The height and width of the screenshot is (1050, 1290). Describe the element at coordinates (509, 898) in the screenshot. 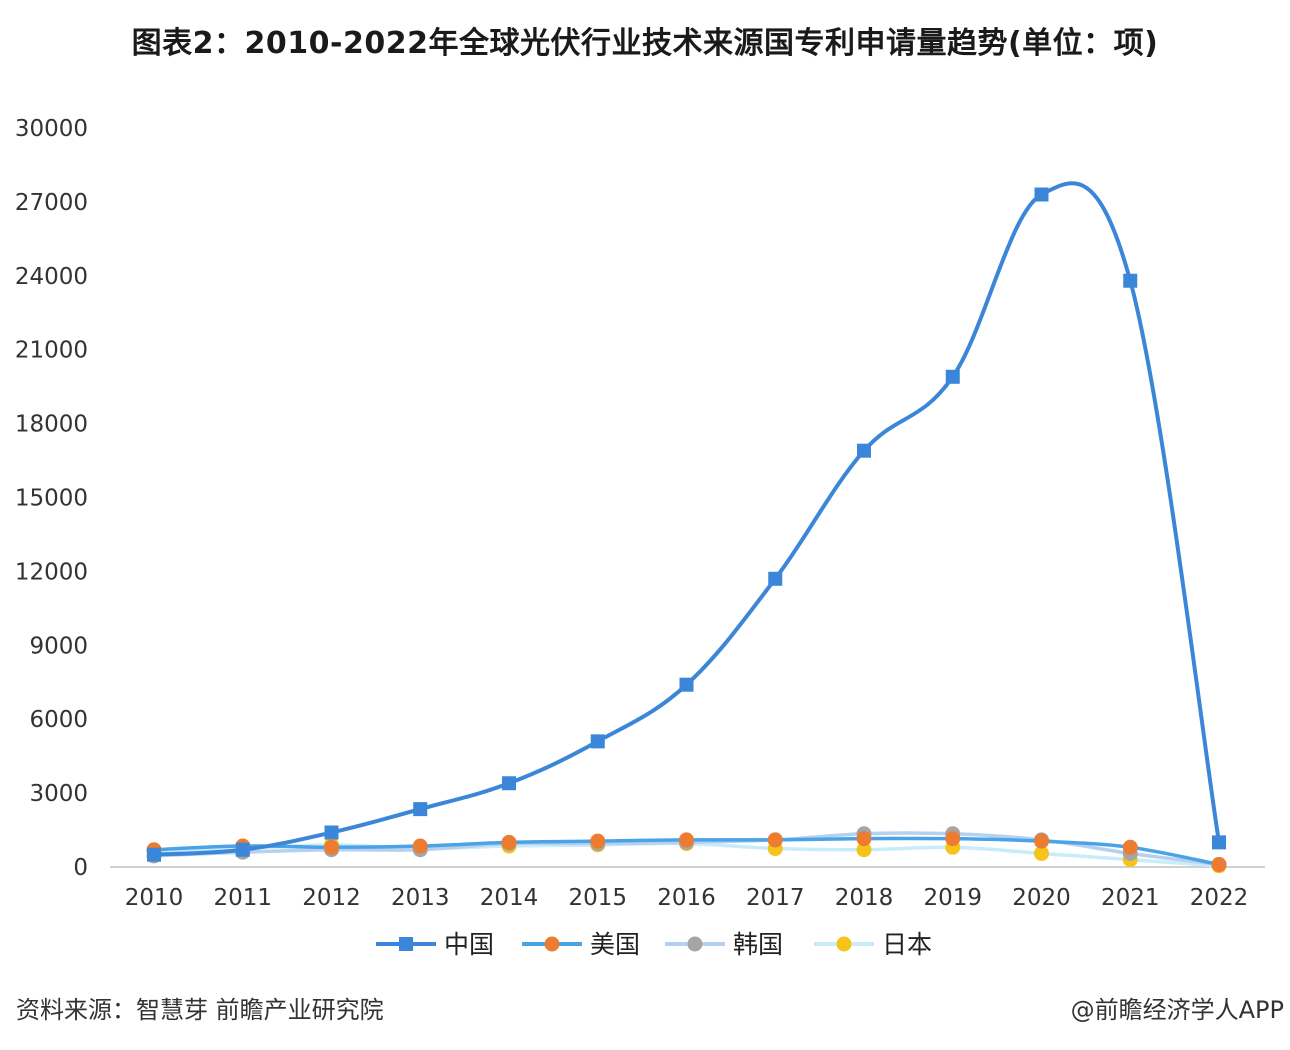

I see `x-tick-label: 2014` at that location.